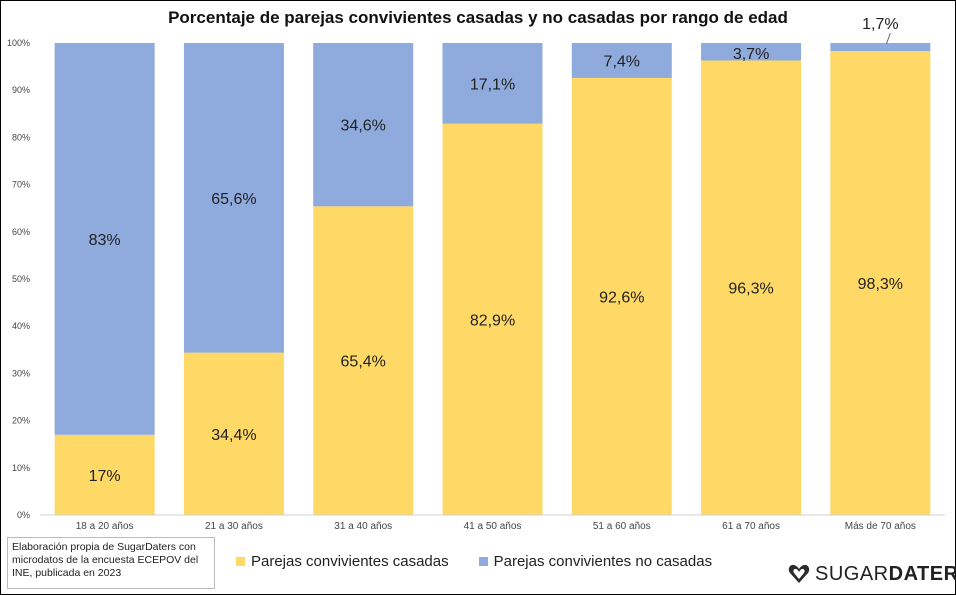 This screenshot has width=956, height=595. I want to click on data-label: 1,7%, so click(880, 24).